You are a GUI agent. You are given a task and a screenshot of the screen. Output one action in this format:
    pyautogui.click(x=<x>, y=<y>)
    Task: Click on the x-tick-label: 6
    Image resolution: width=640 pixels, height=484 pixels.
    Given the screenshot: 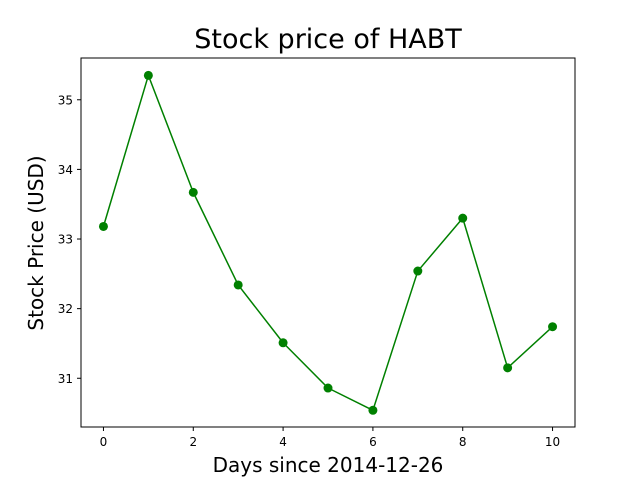 What is the action you would take?
    pyautogui.click(x=373, y=442)
    